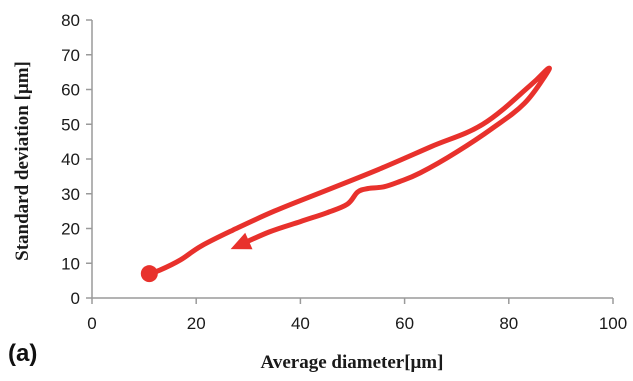 The height and width of the screenshot is (381, 633). Describe the element at coordinates (352, 362) in the screenshot. I see `x-axis-label: Average diameter[μm]` at that location.